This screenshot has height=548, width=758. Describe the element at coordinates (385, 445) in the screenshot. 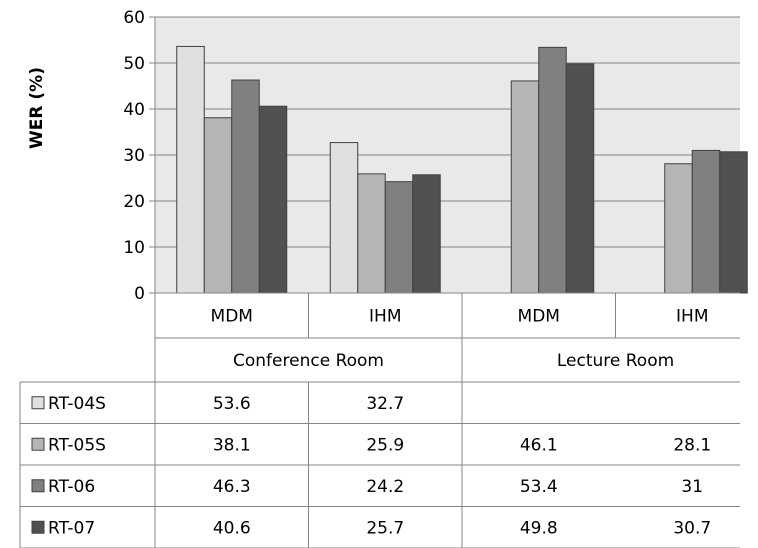

I see `data-label: 25.9` at that location.